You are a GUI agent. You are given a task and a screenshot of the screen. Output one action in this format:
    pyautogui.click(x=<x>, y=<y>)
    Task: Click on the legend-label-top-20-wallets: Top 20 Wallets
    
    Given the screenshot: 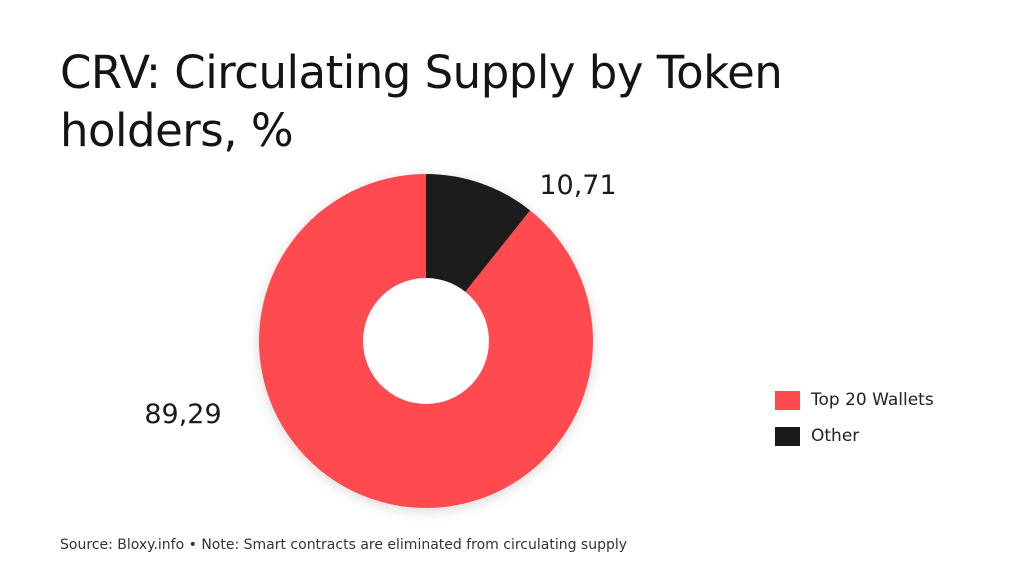 What is the action you would take?
    pyautogui.click(x=872, y=400)
    